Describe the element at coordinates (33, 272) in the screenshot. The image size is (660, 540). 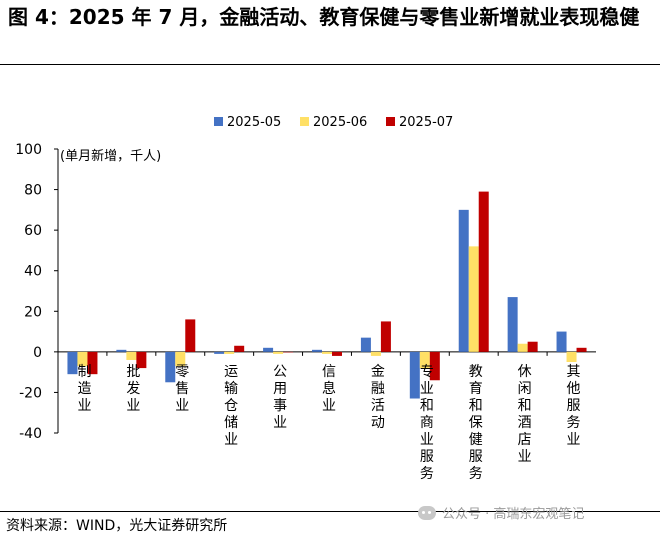
I see `y-tick-label: 40` at that location.